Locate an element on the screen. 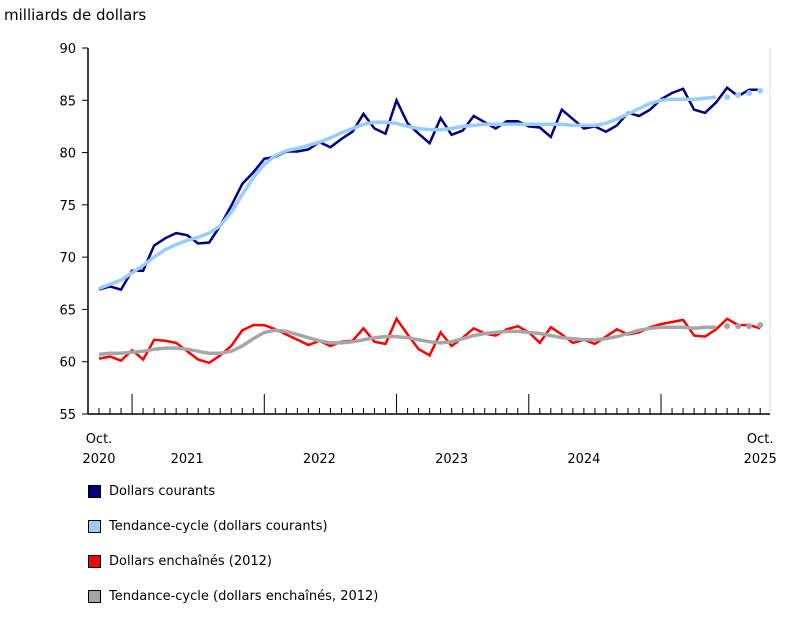  legend-item: Dollars courants is located at coordinates (151, 491).